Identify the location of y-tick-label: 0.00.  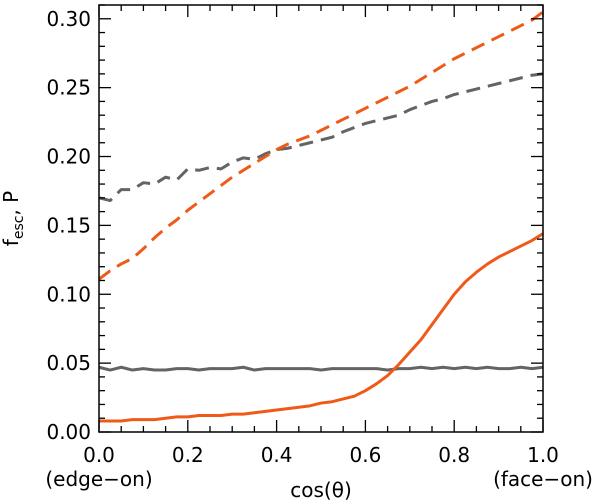
(68, 432).